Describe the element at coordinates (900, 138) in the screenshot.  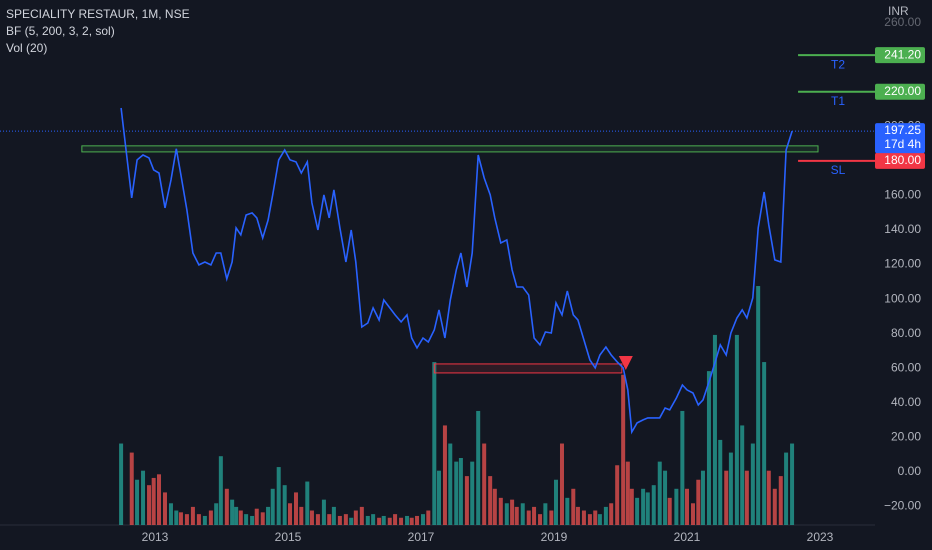
I see `last-price-box` at that location.